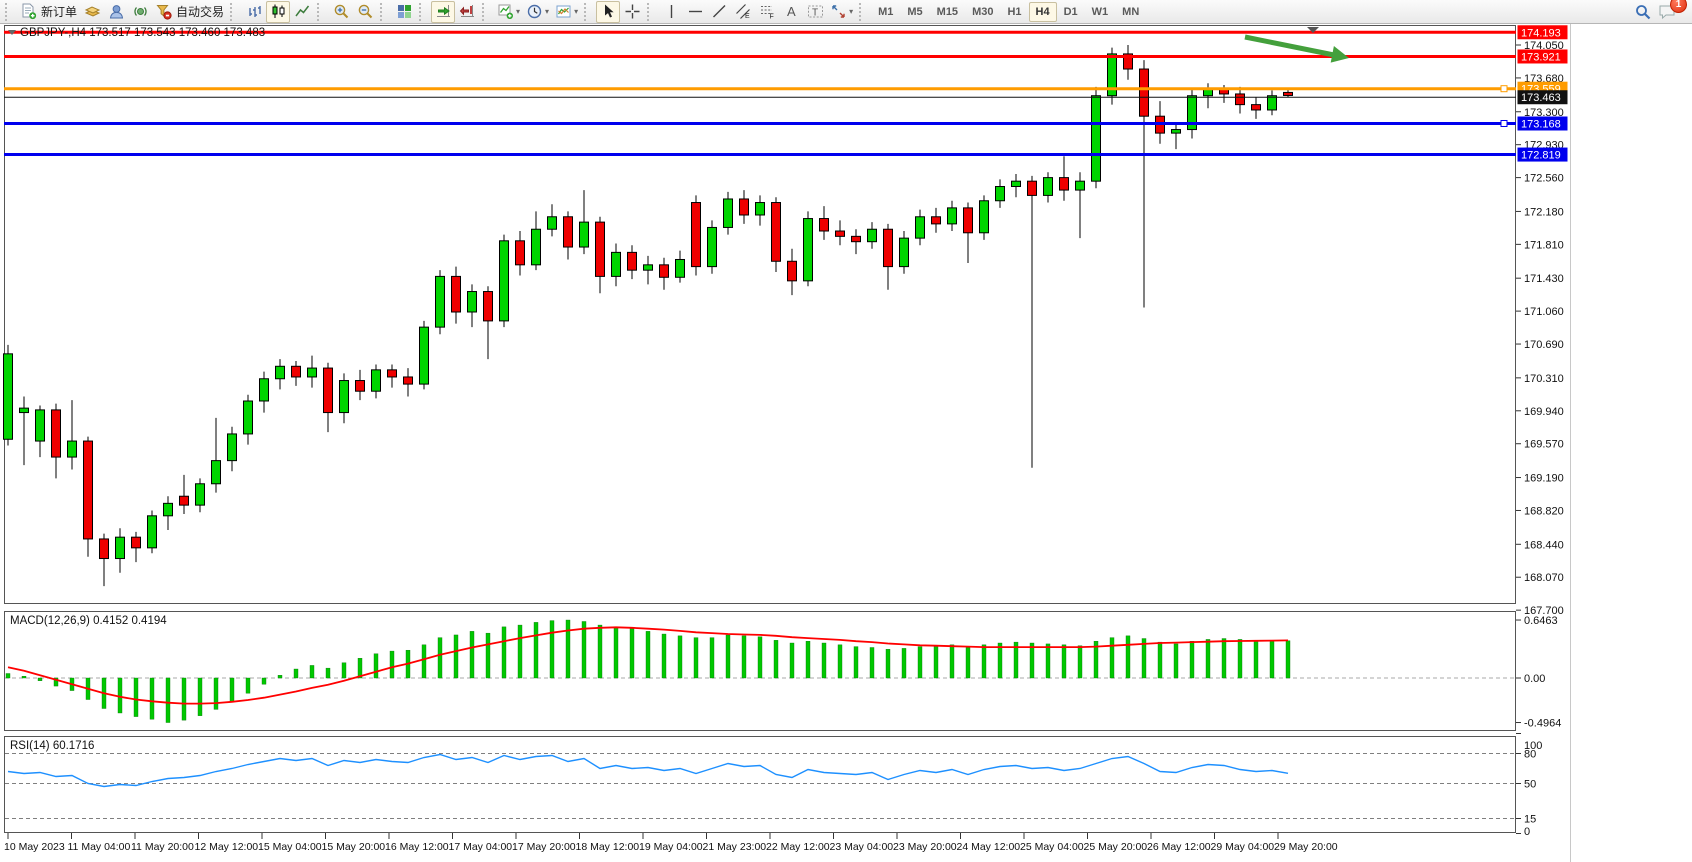 The height and width of the screenshot is (862, 1692). Describe the element at coordinates (841, 12) in the screenshot. I see `arrows-button: ▾` at that location.